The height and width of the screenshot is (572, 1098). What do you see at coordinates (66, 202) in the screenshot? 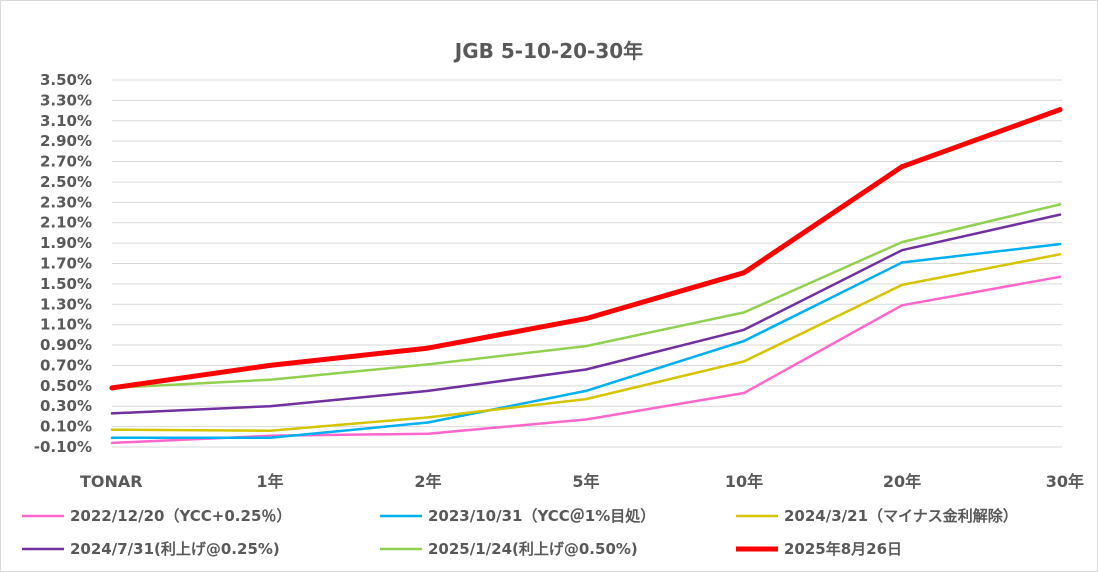
I see `y-tick-label: 2.30%` at bounding box center [66, 202].